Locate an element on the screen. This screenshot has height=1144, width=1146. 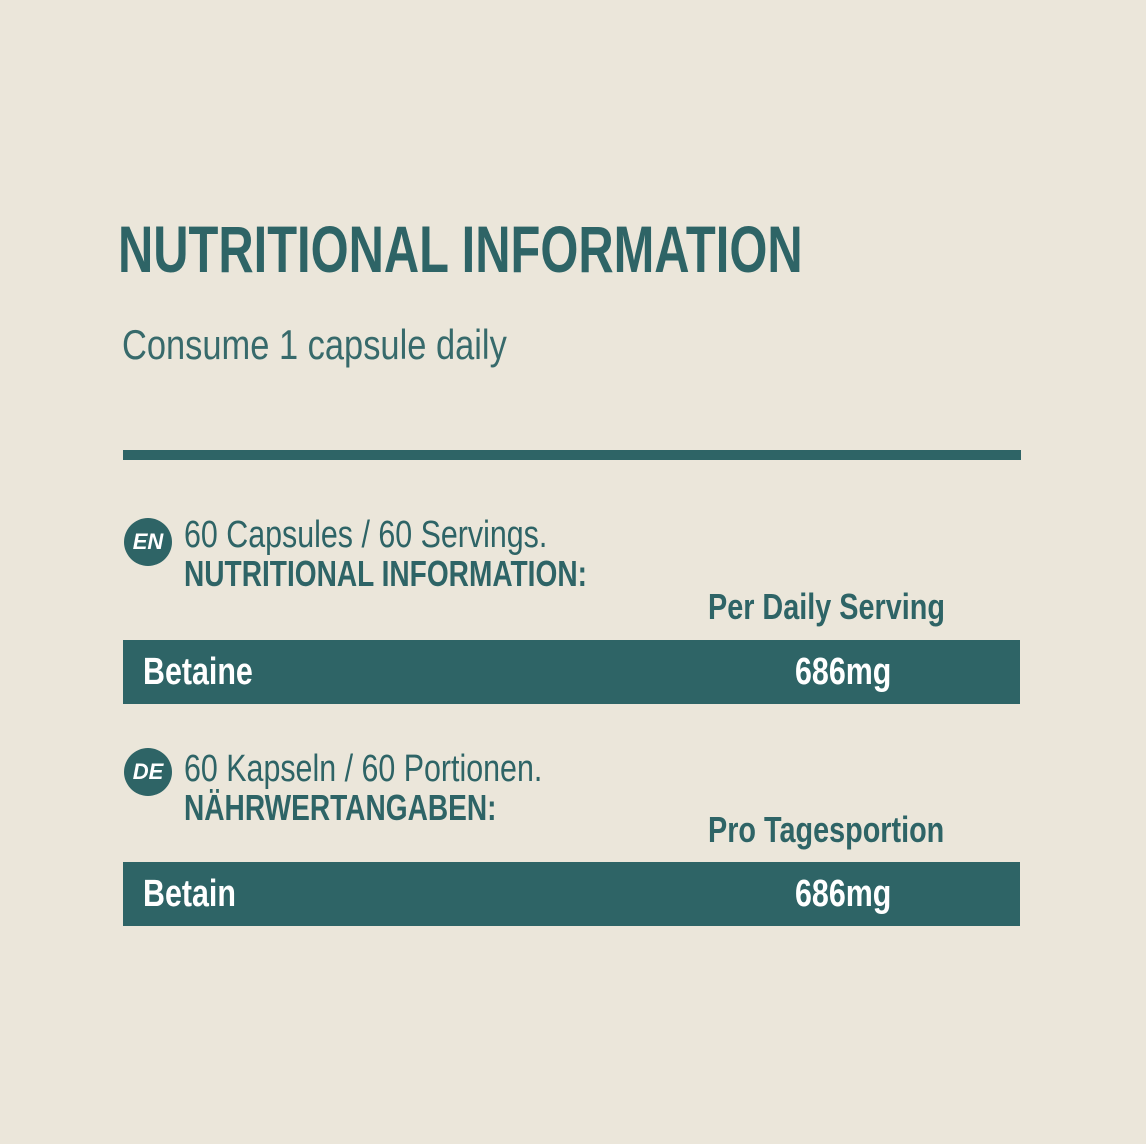
package-info-en: 60 Capsules / 60 Servings. is located at coordinates (366, 535).